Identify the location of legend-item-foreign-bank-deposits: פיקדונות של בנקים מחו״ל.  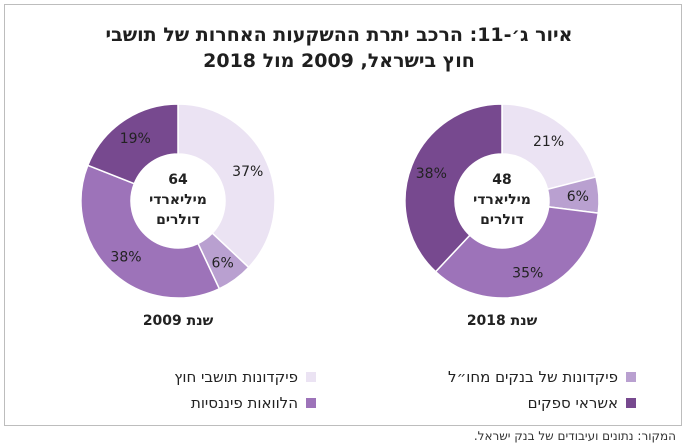
(494, 377).